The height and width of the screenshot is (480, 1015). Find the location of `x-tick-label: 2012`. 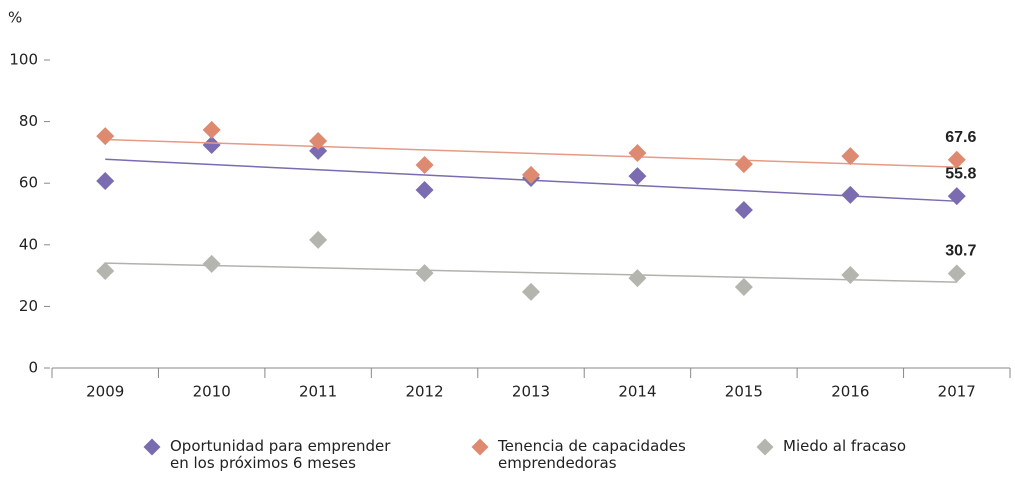

x-tick-label: 2012 is located at coordinates (424, 392).